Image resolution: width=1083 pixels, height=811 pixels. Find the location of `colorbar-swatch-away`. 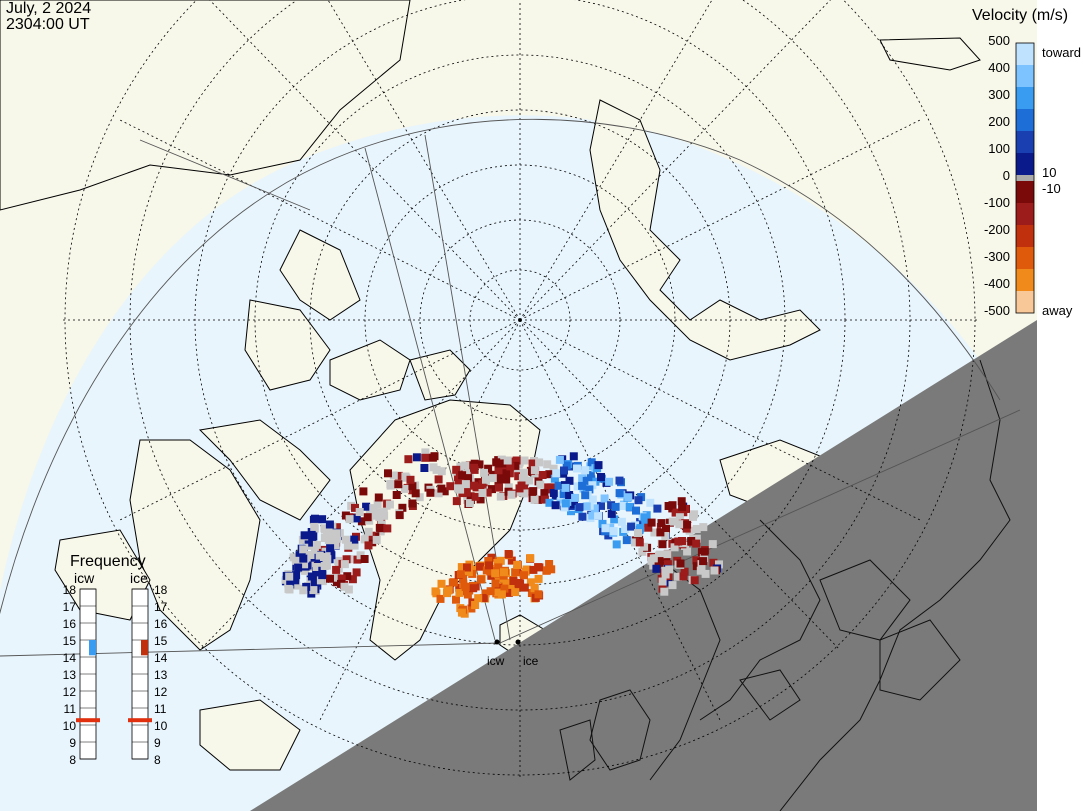

colorbar-swatch-away is located at coordinates (1025, 258).